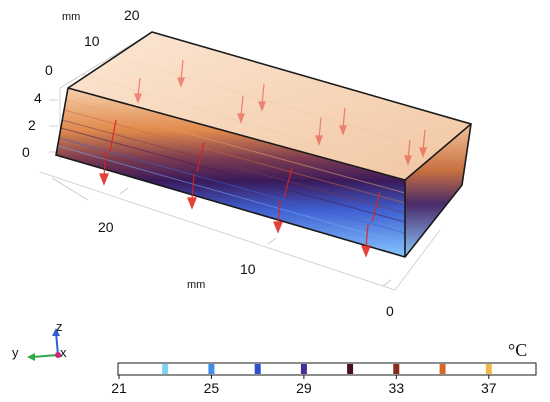 This screenshot has height=402, width=550. What do you see at coordinates (212, 388) in the screenshot?
I see `legend-tick-label-25: 25` at bounding box center [212, 388].